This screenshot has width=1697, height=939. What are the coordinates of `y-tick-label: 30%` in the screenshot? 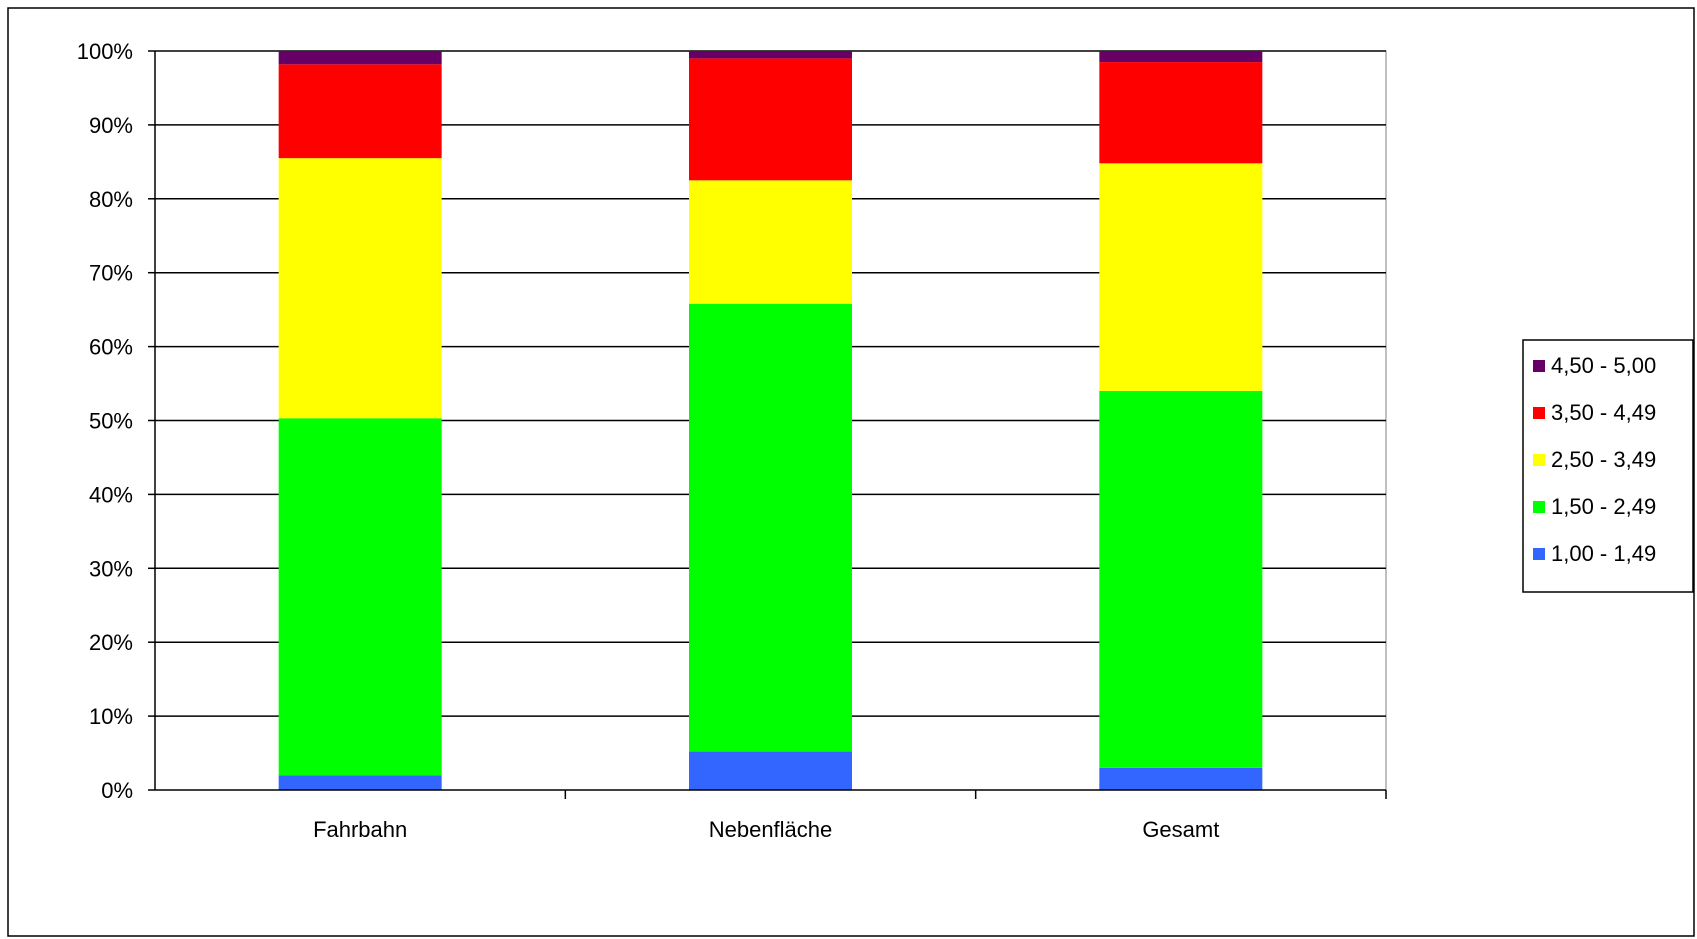 It's located at (111, 568).